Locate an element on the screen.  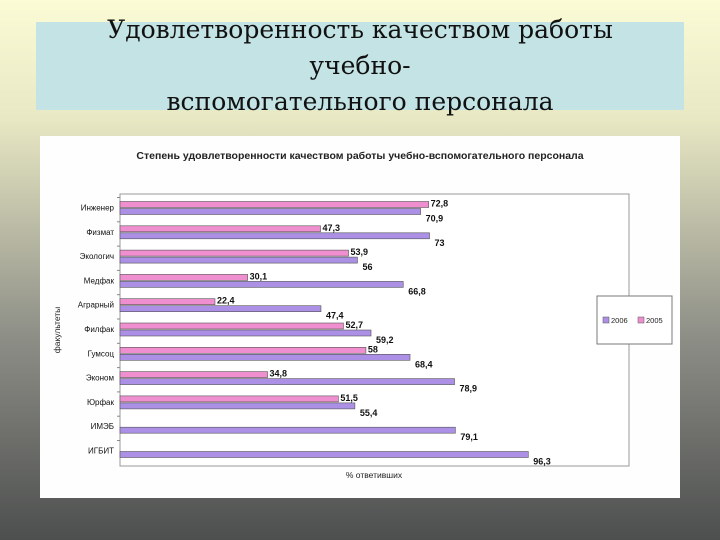
value-label-2006: 47,4 is located at coordinates (335, 316).